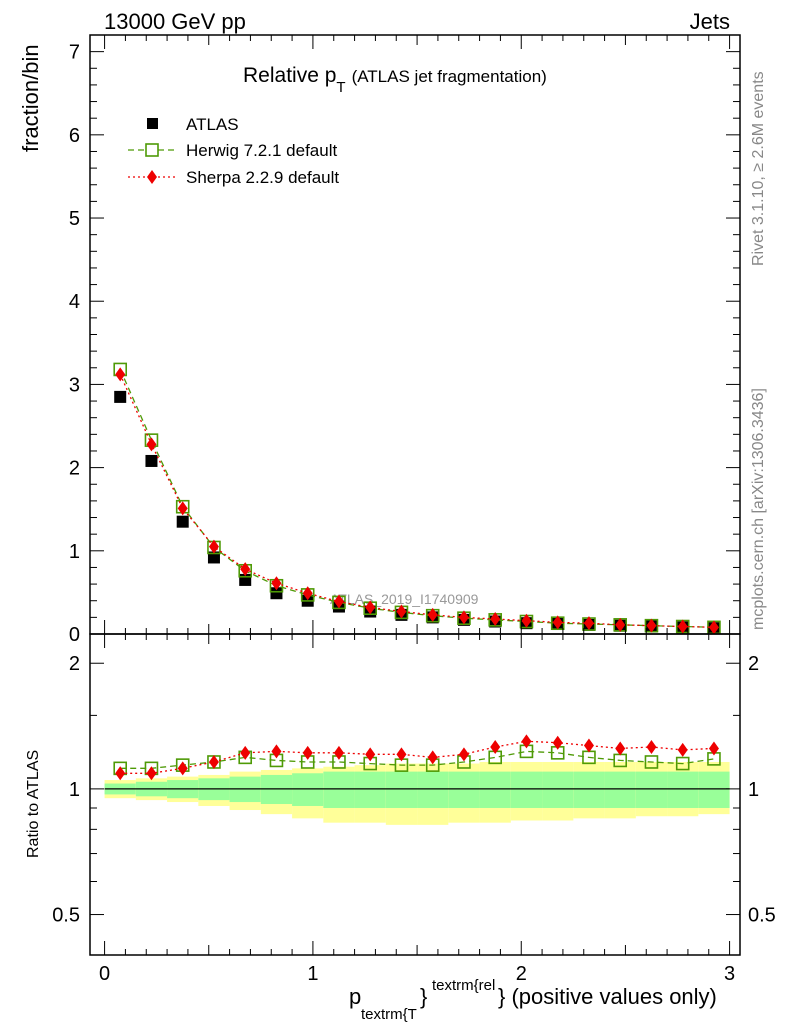 The image size is (786, 1024). Describe the element at coordinates (758, 168) in the screenshot. I see `rivet-label: Rivet 3.1.10, ≥ 2.6M events` at that location.